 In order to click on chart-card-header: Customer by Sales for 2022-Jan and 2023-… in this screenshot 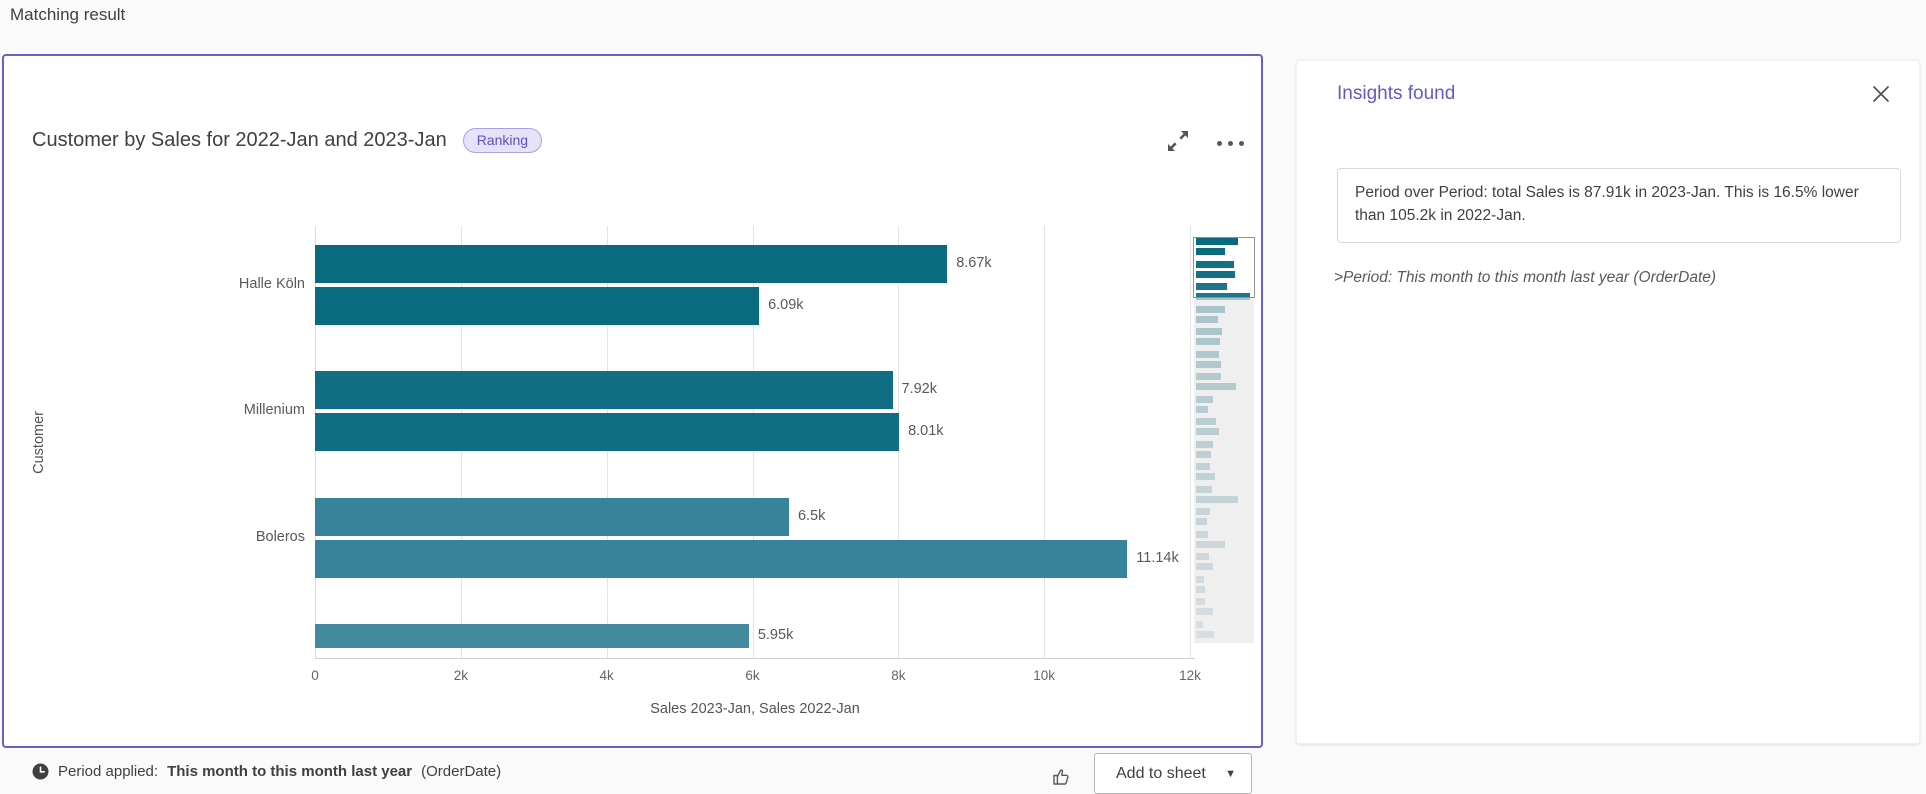, I will do `click(287, 140)`.